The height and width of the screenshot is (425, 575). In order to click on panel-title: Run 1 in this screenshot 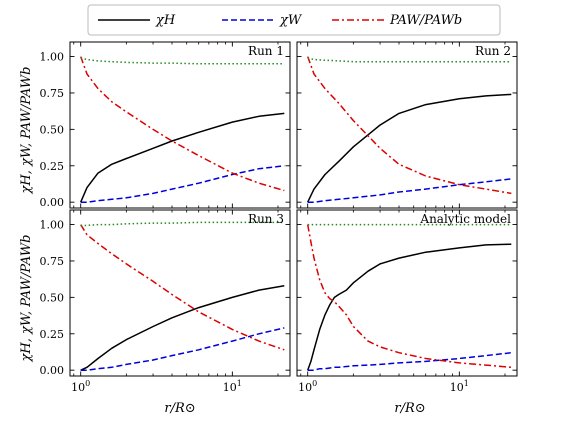, I will do `click(266, 51)`.